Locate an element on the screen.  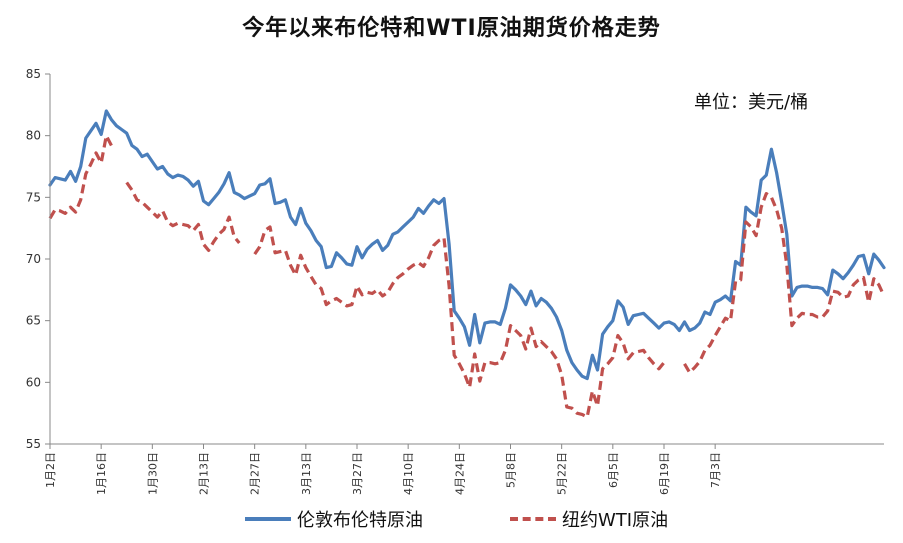
unit-label: 单位：美元/桶 is located at coordinates (751, 102).